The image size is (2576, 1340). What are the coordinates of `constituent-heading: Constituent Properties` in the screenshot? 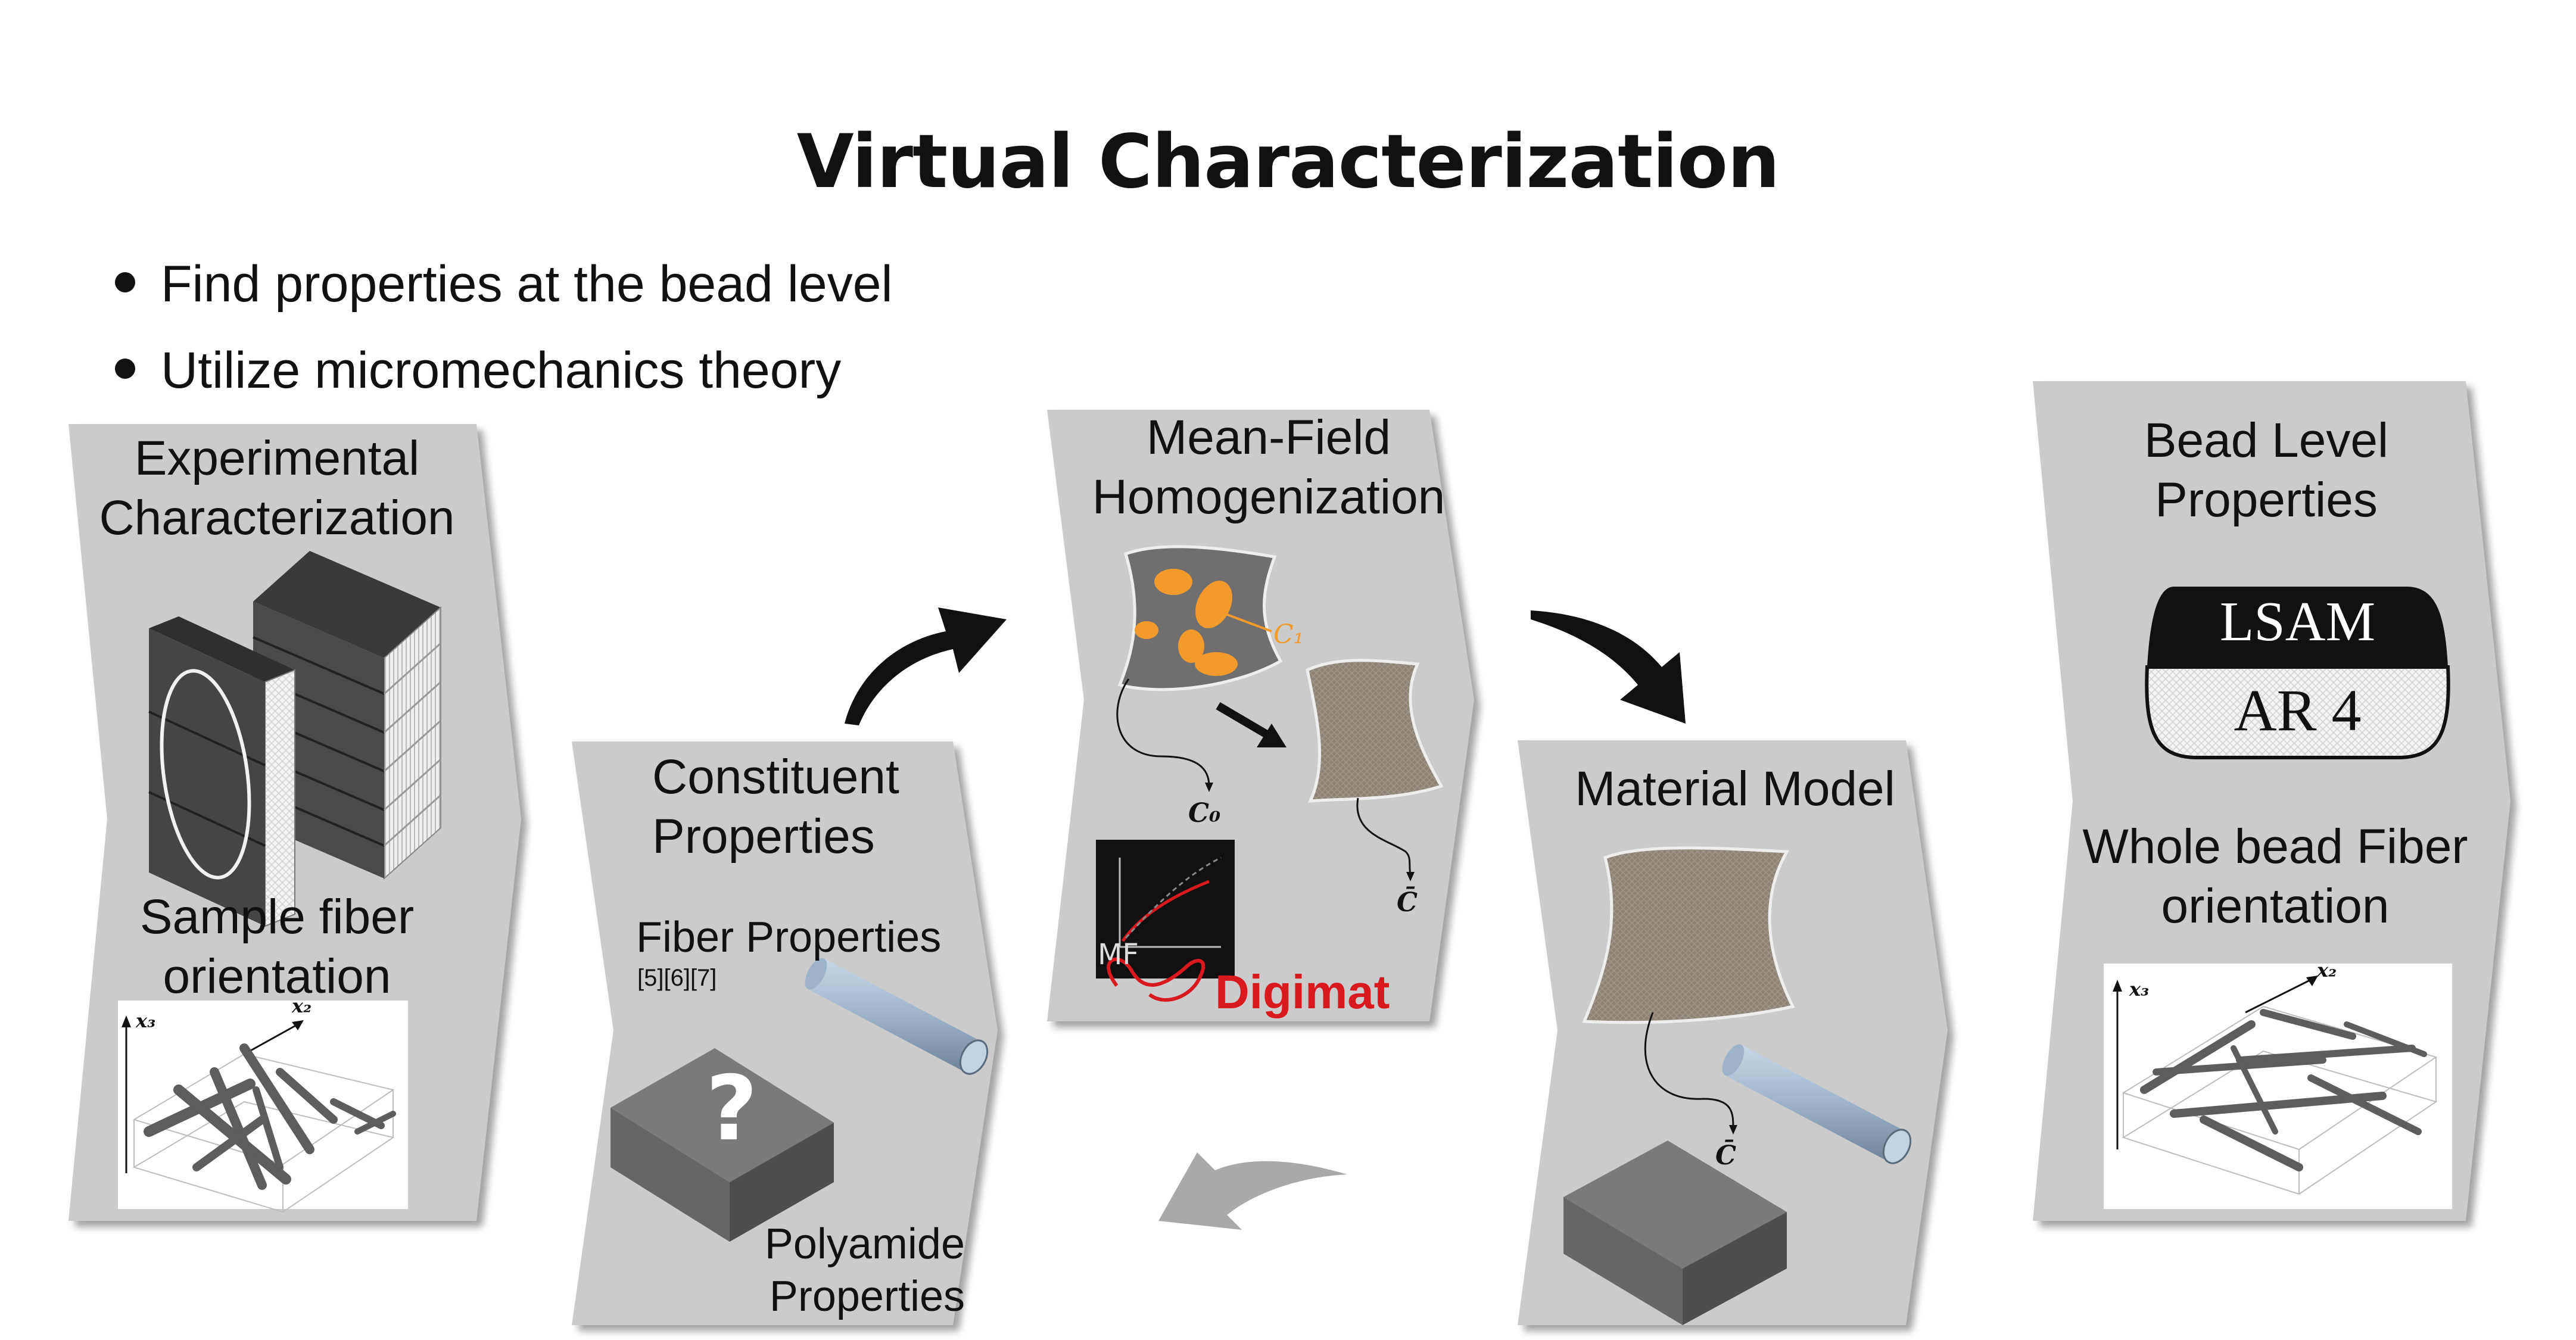 It's located at (793, 807).